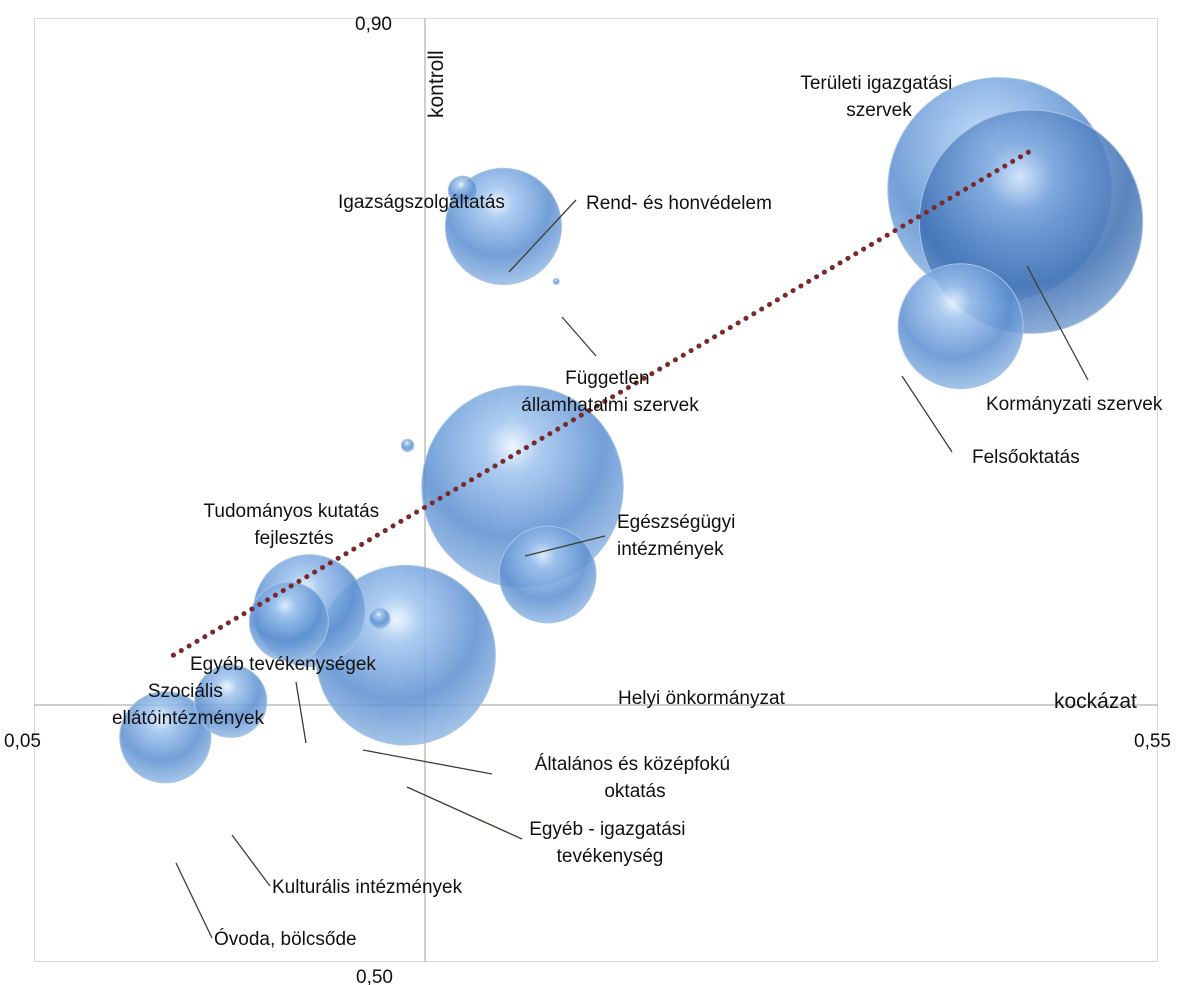  I want to click on label-igazsag: Igazságszolgáltatás, so click(421, 202).